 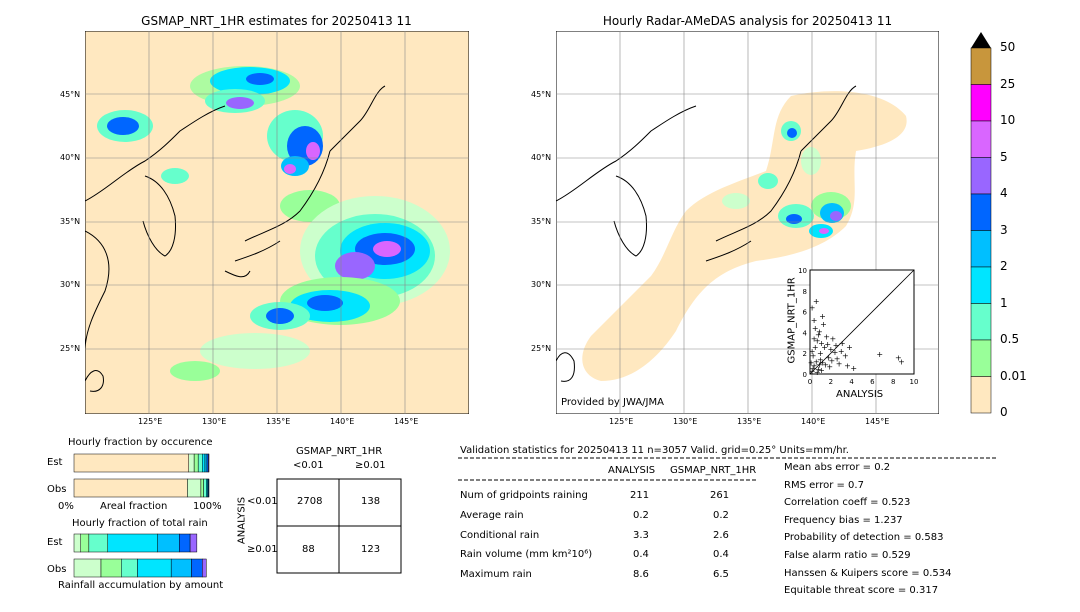 What do you see at coordinates (805, 354) in the screenshot?
I see `scatter-y-tick: 2` at bounding box center [805, 354].